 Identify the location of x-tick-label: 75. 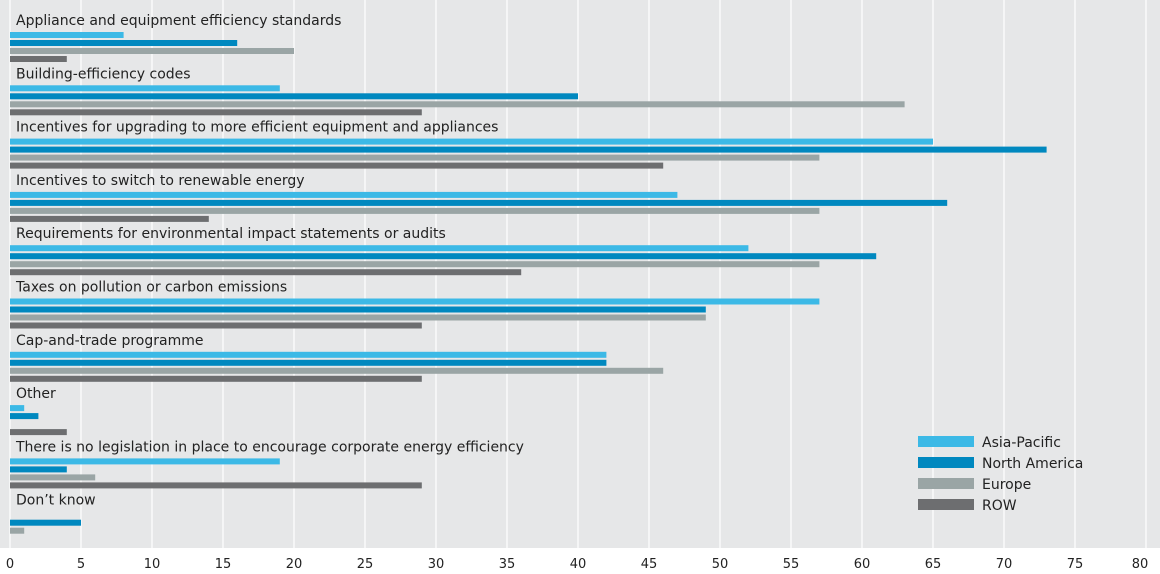
(1075, 564).